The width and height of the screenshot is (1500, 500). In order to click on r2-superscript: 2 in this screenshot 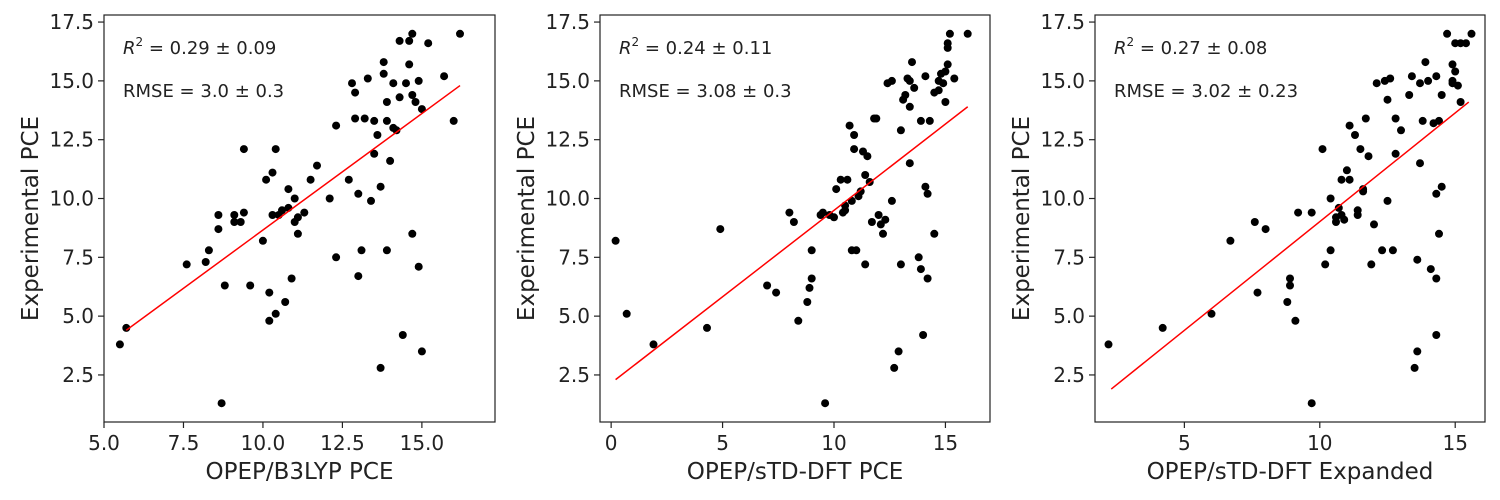, I will do `click(140, 42)`.